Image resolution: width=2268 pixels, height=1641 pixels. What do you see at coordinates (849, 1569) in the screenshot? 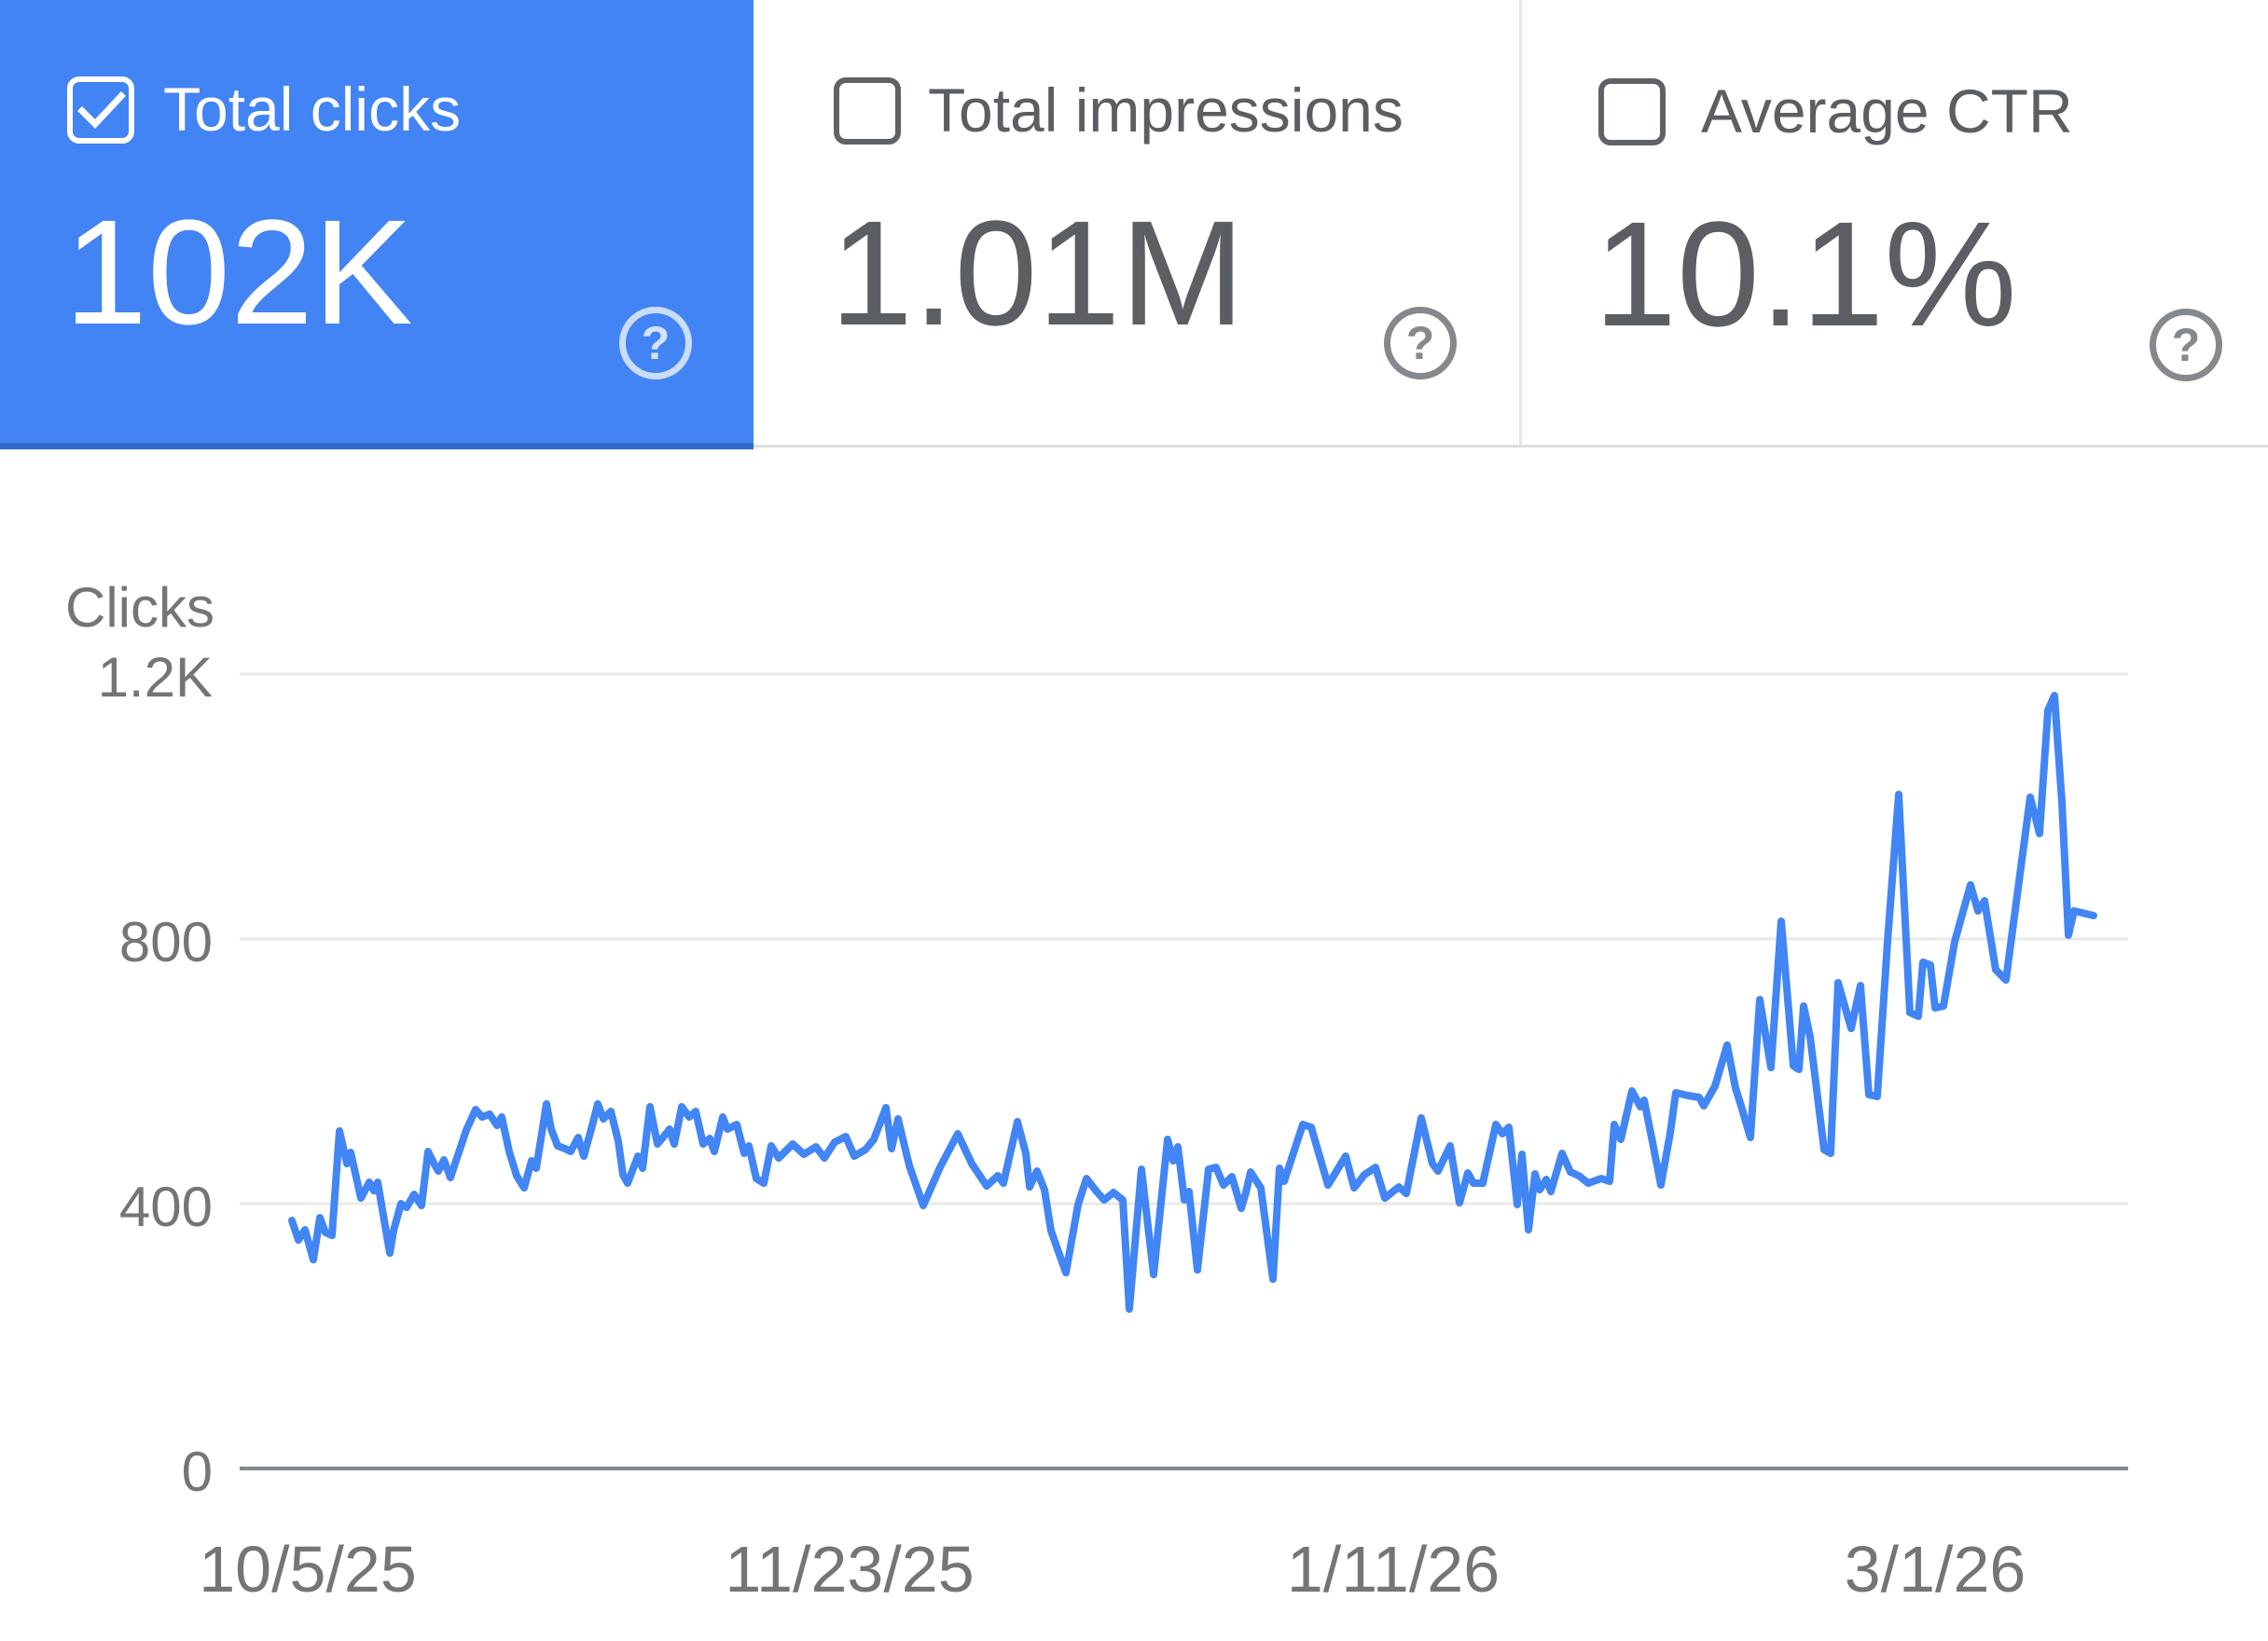
I see `svg-text: 11/23/25` at bounding box center [849, 1569].